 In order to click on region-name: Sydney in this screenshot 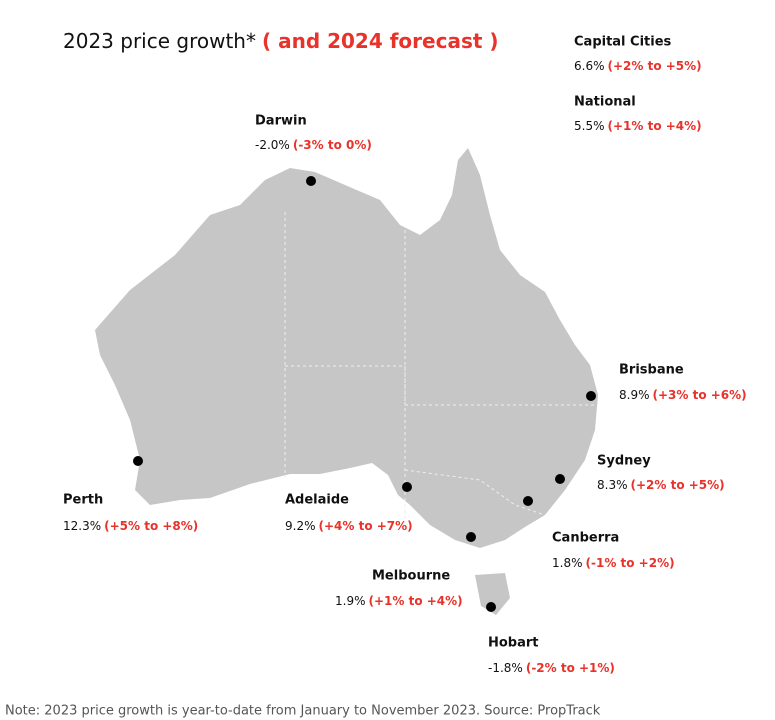, I will do `click(624, 461)`.